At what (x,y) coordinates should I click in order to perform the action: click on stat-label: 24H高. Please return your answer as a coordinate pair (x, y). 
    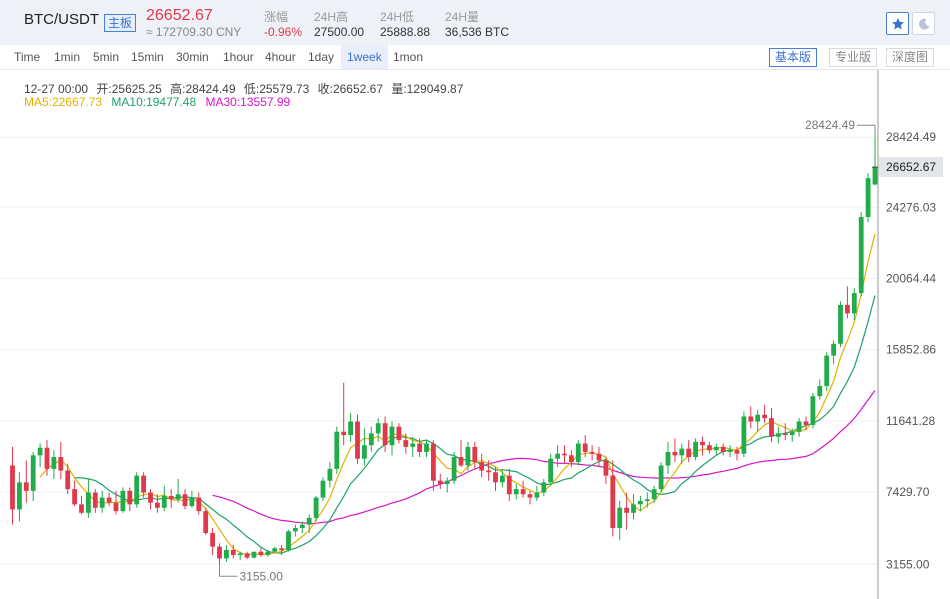
    Looking at the image, I should click on (331, 17).